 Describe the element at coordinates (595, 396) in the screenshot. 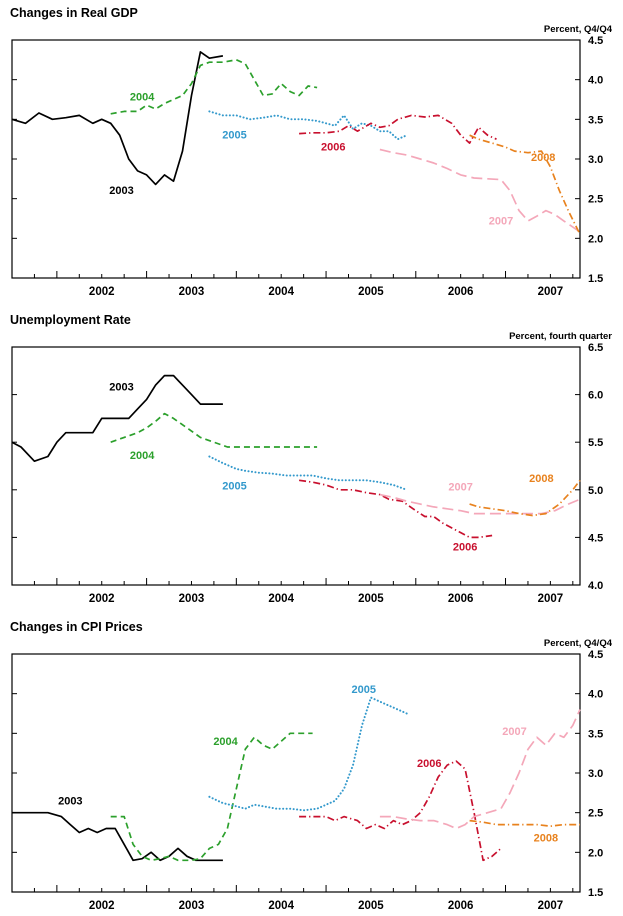

I see `y-tick-label: 6.0` at that location.